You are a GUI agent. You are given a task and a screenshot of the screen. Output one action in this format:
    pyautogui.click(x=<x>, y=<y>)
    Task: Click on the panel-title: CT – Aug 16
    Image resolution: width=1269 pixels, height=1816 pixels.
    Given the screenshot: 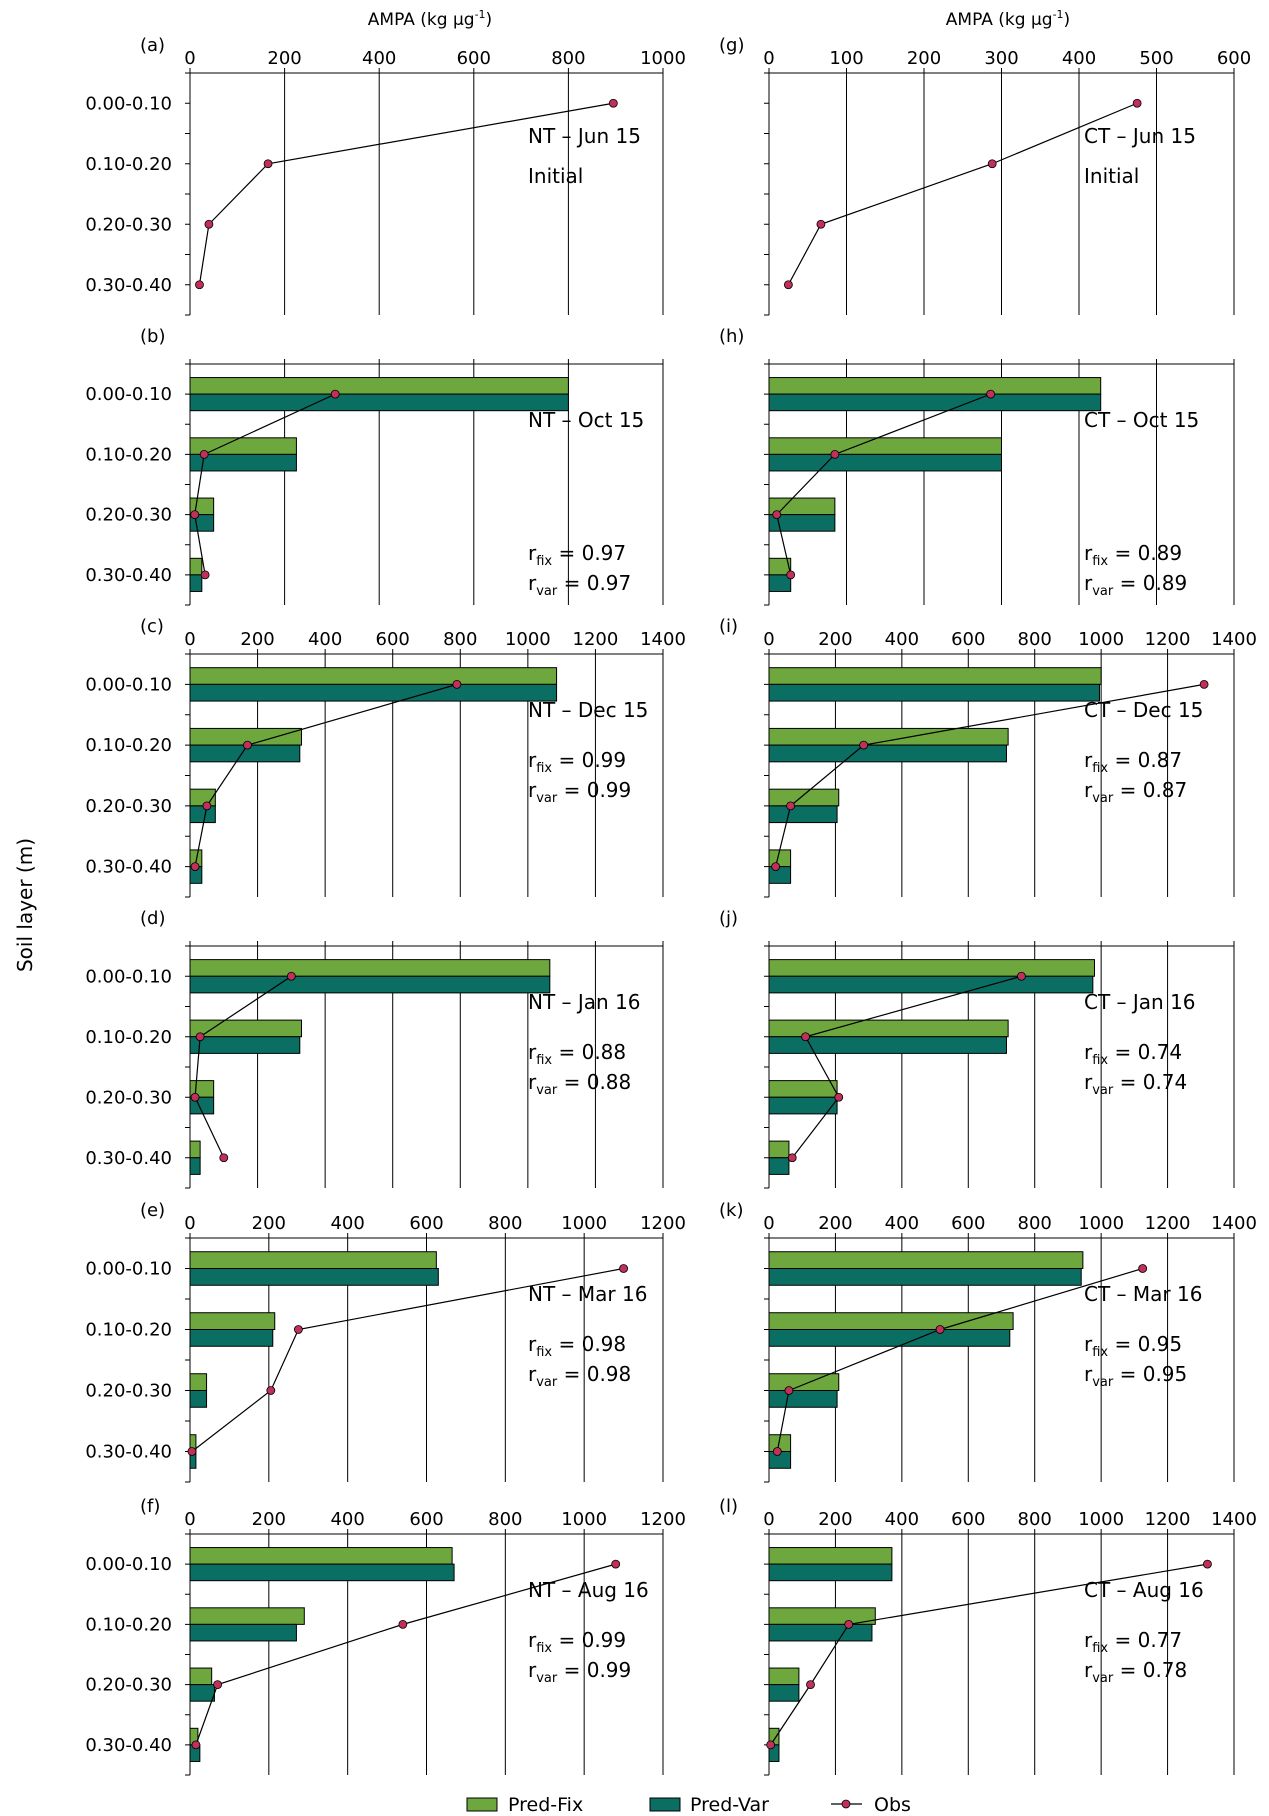 What is the action you would take?
    pyautogui.click(x=1144, y=1590)
    